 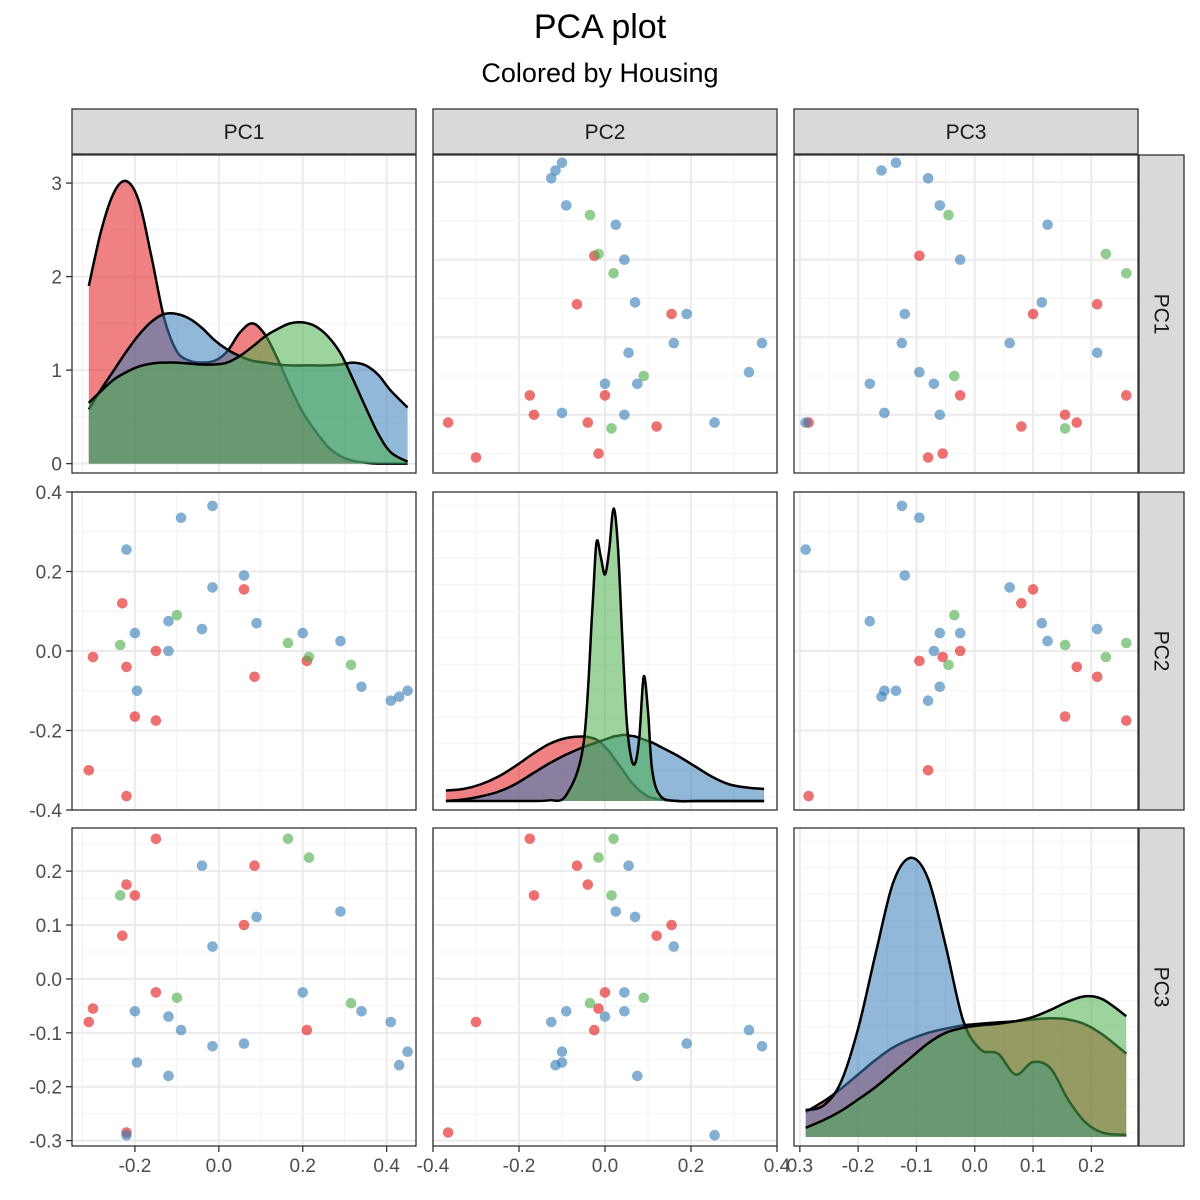 What do you see at coordinates (244, 314) in the screenshot?
I see `panel-pc1-pc1-border` at bounding box center [244, 314].